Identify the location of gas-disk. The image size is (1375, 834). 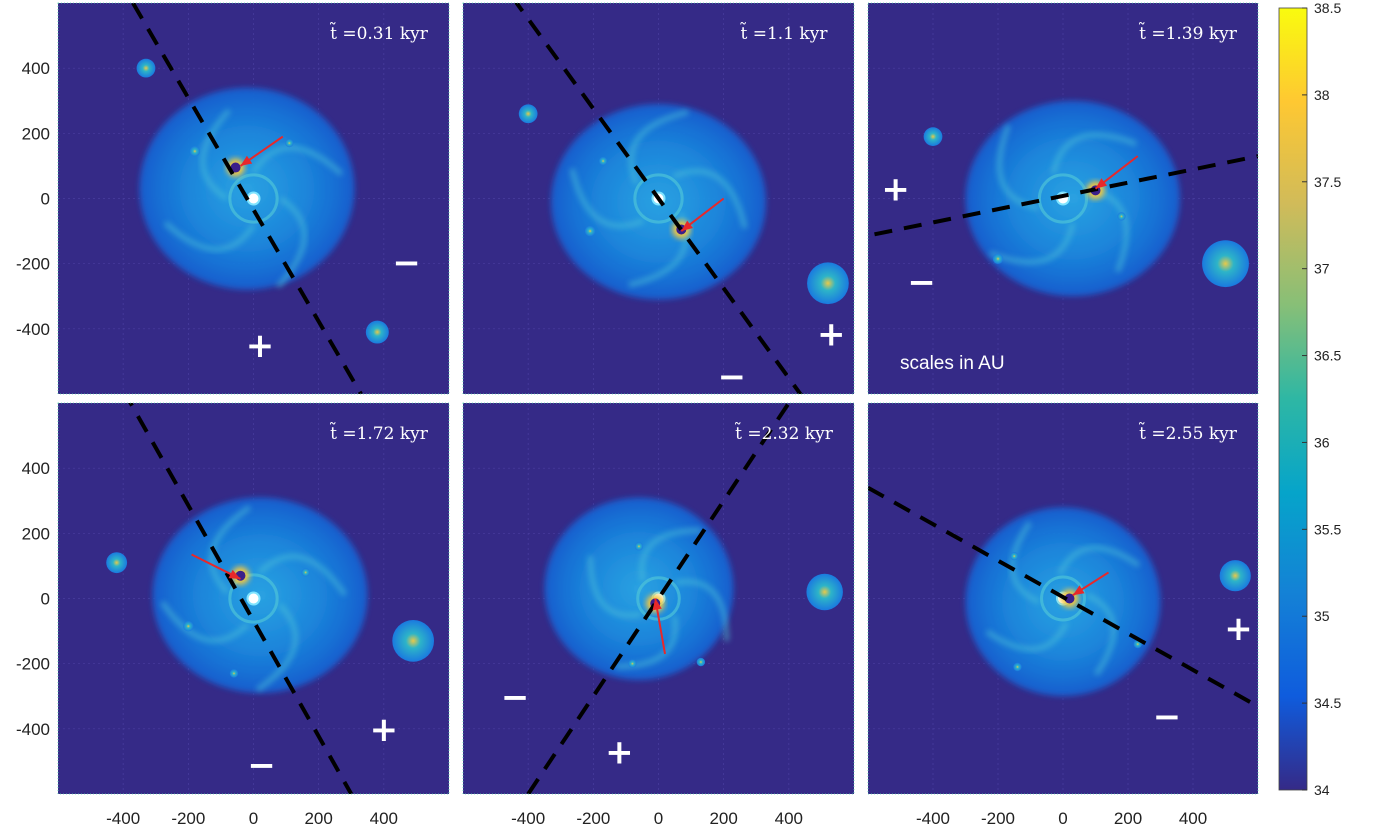
(247, 188).